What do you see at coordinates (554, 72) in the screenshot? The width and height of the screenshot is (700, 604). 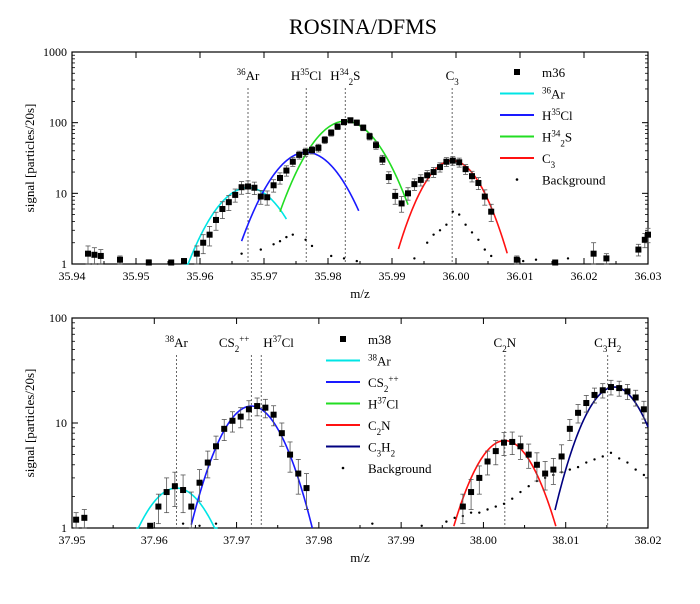 I see `legend-marker-label: m36` at bounding box center [554, 72].